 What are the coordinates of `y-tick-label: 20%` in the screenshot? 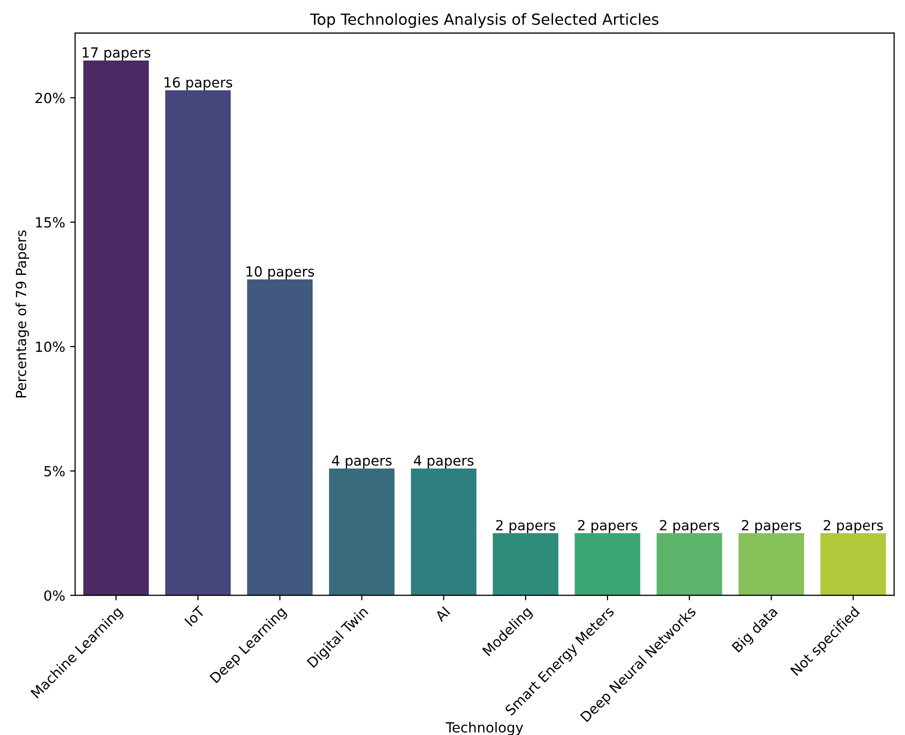 It's located at (50, 98).